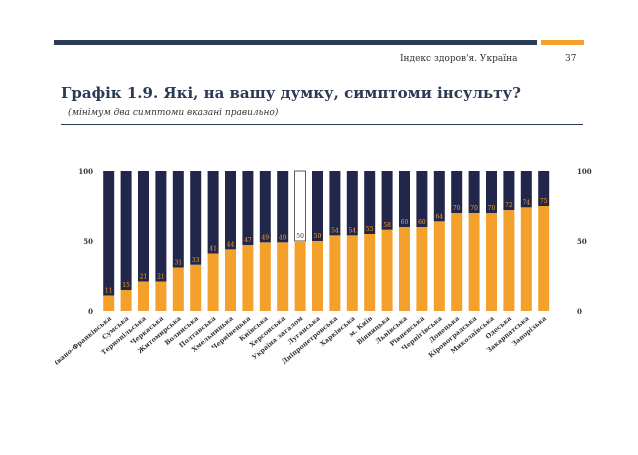 This screenshot has width=638, height=455. I want to click on bar-value-label: 33, so click(196, 260).